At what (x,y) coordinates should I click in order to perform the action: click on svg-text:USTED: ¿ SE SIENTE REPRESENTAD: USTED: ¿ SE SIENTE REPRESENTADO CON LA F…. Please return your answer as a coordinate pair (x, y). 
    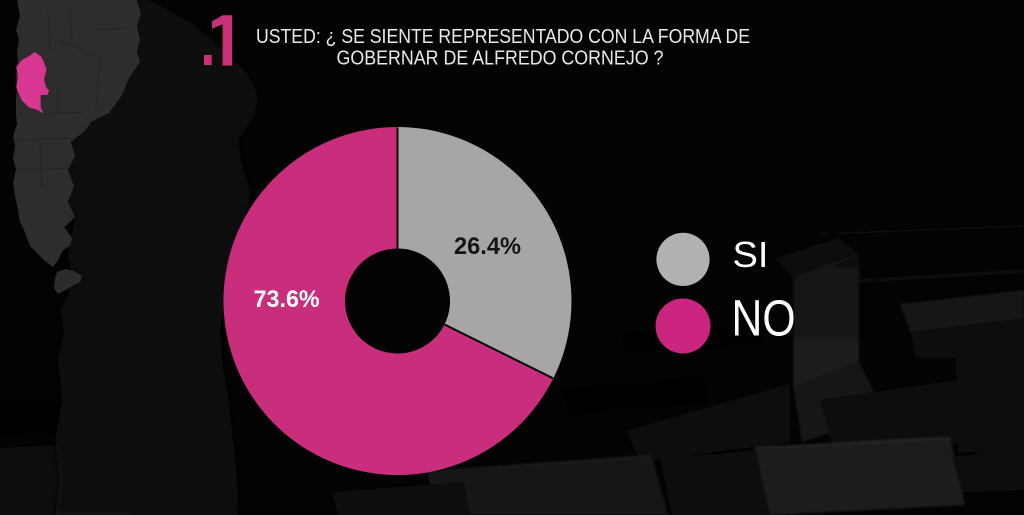
    Looking at the image, I should click on (503, 36).